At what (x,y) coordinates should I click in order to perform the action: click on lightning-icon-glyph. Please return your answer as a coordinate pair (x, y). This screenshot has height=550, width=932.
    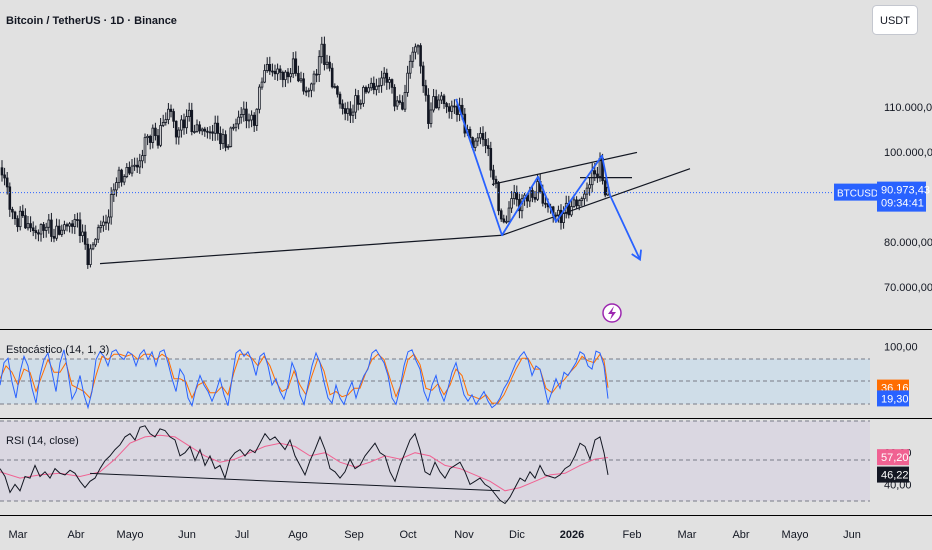
    Looking at the image, I should click on (612, 313).